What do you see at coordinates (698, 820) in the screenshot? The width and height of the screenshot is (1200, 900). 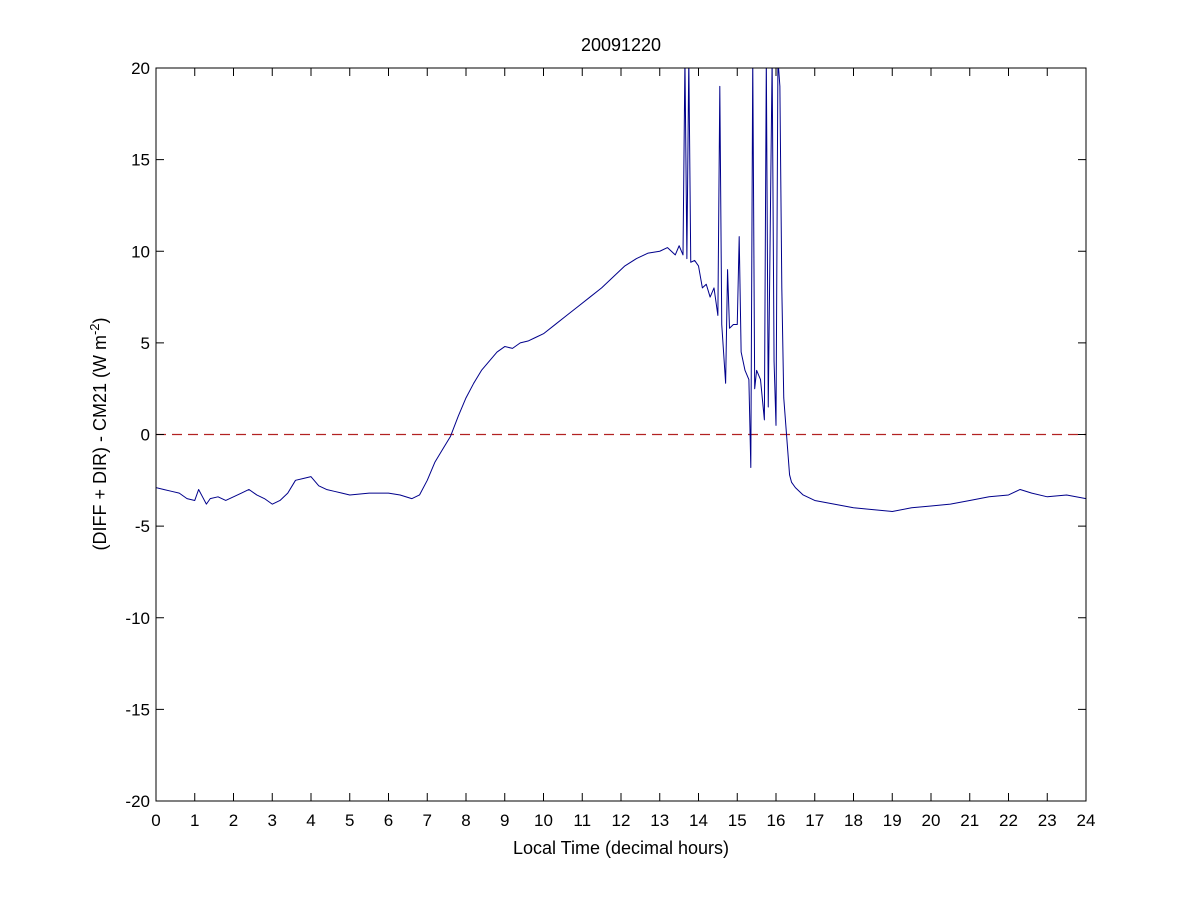 I see `x-tick-label: 14` at bounding box center [698, 820].